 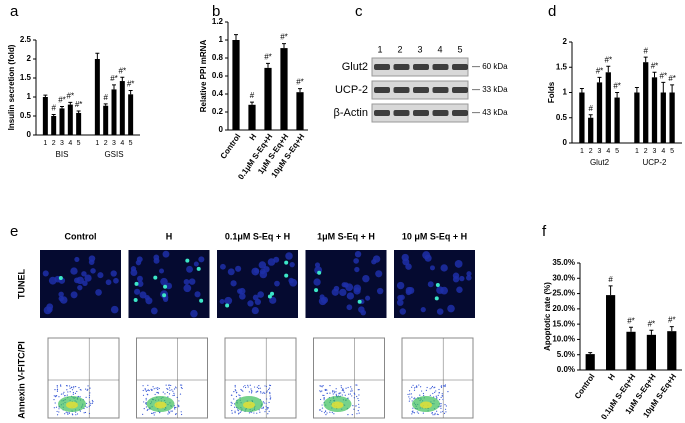 What do you see at coordinates (563, 323) in the screenshot?
I see `y-tick-label: 15.0%` at bounding box center [563, 323].